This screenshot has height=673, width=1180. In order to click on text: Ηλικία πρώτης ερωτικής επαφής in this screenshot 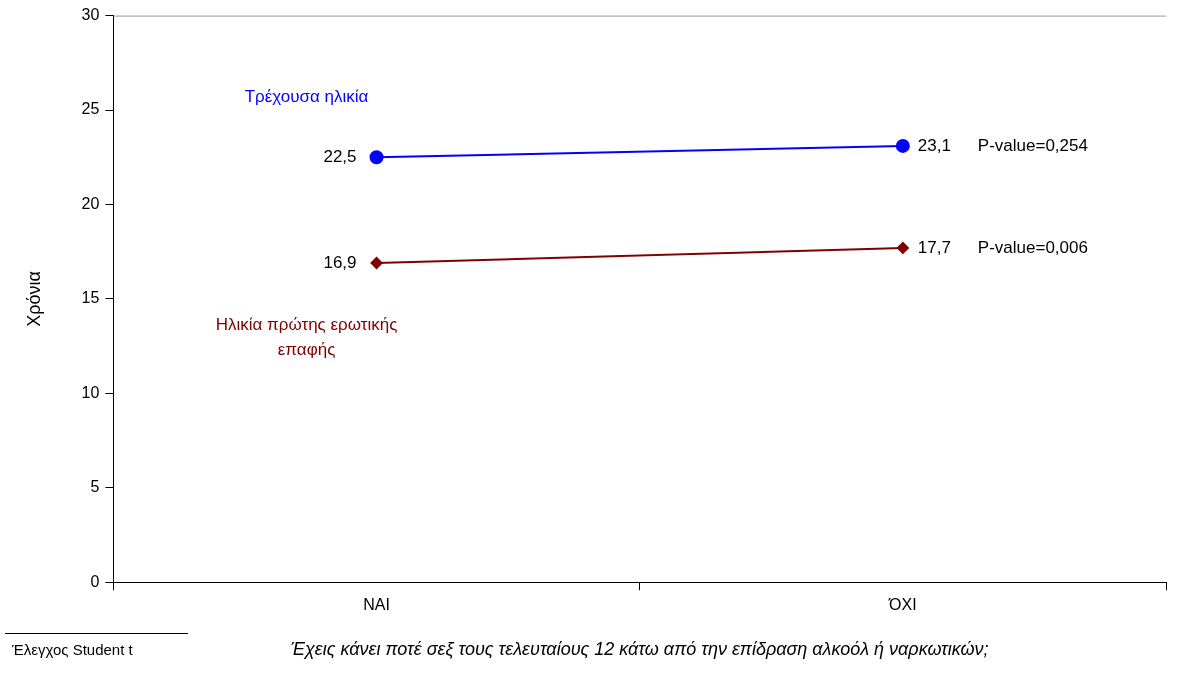, I will do `click(306, 337)`.